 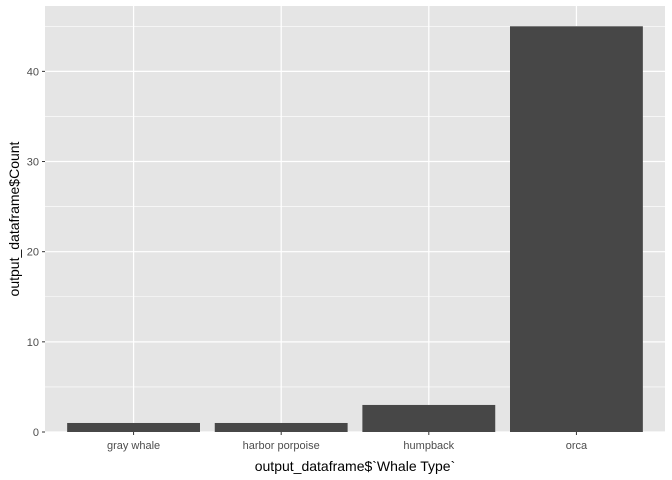 I want to click on x-tick-label: orca, so click(x=577, y=446).